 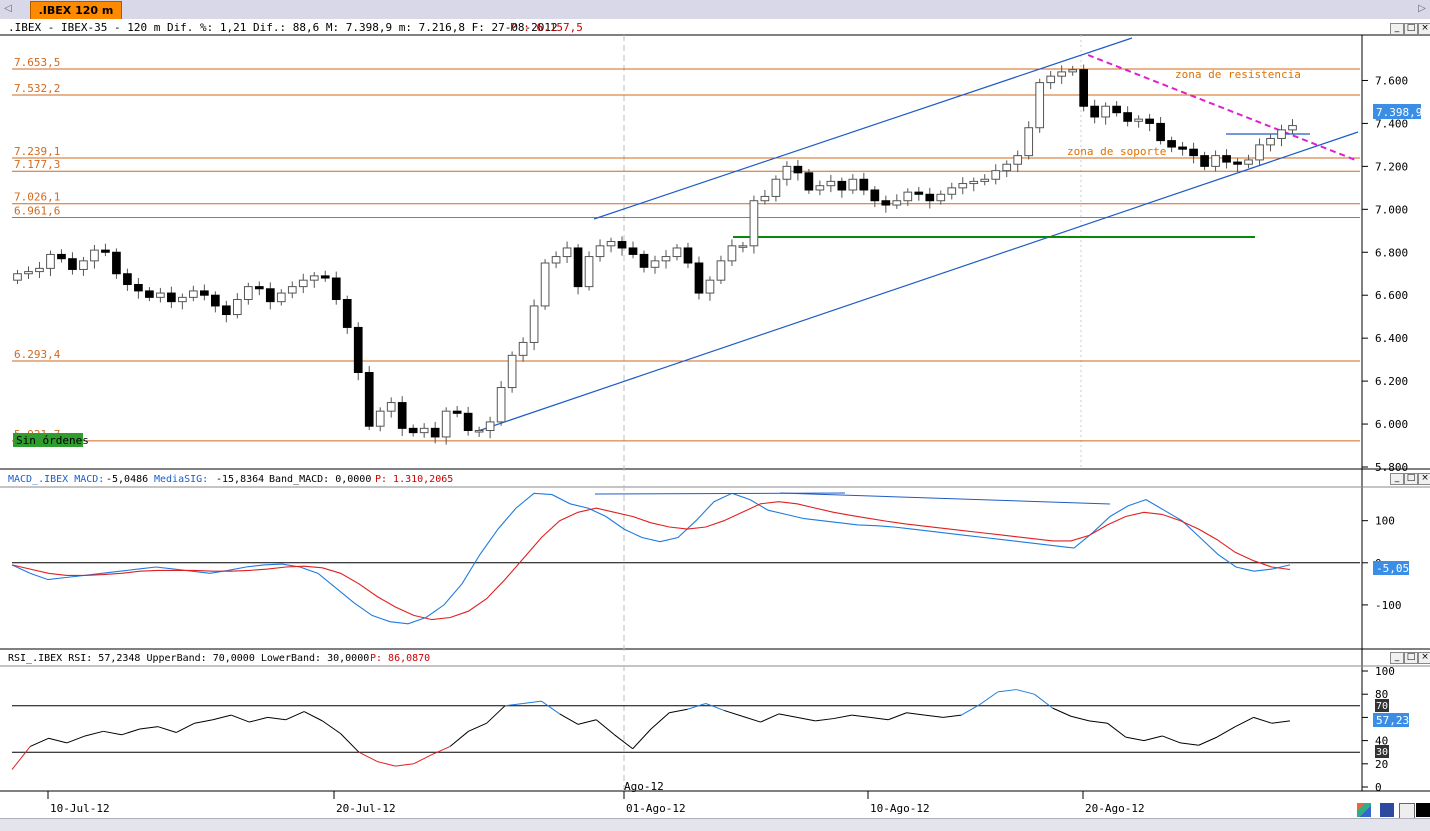 What do you see at coordinates (1407, 811) in the screenshot?
I see `pin-icon` at bounding box center [1407, 811].